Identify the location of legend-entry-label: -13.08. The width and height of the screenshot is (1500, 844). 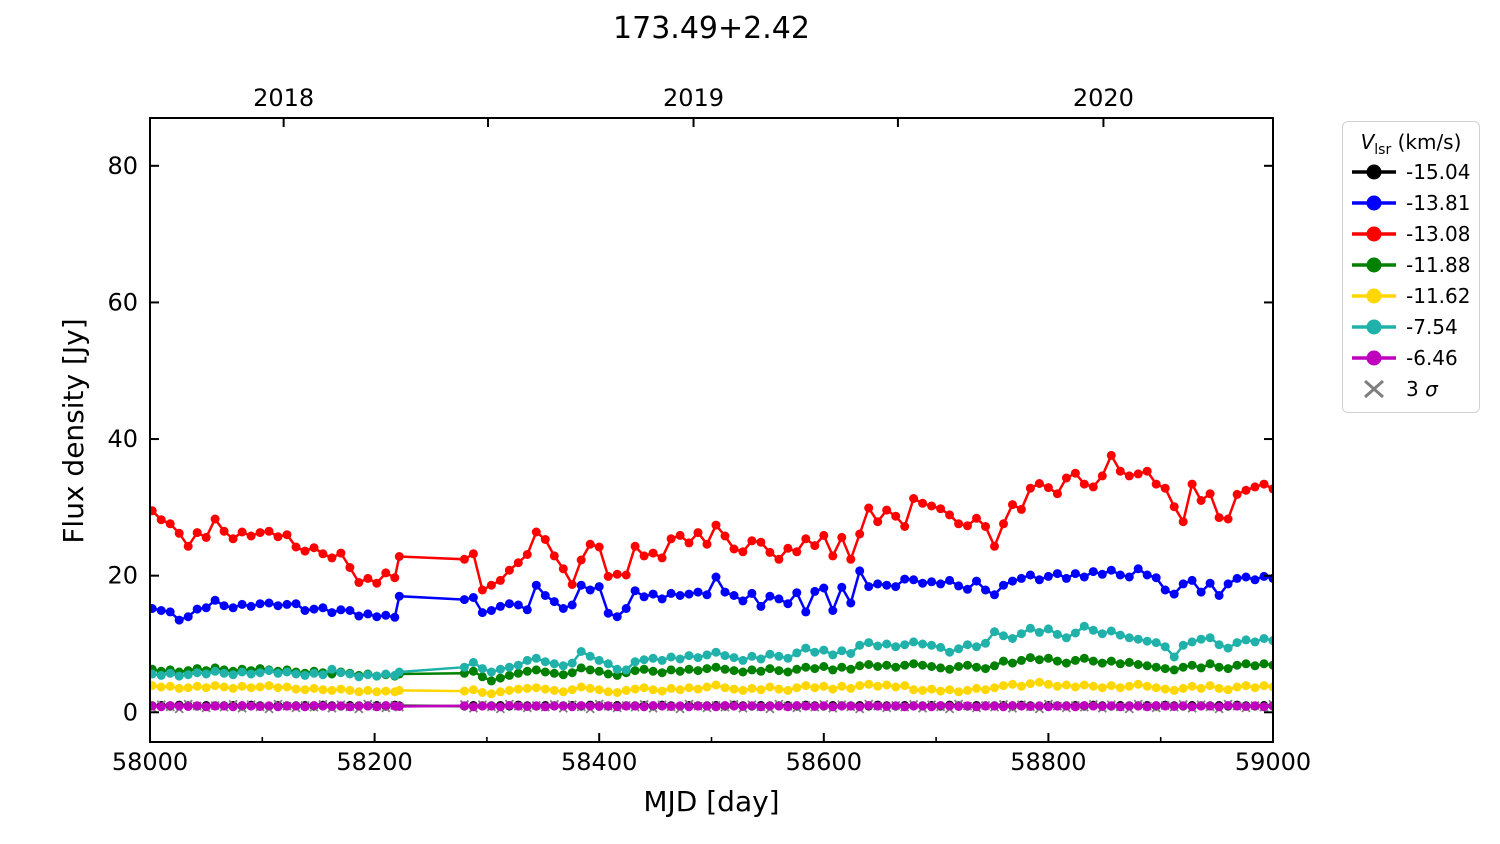
(1438, 233).